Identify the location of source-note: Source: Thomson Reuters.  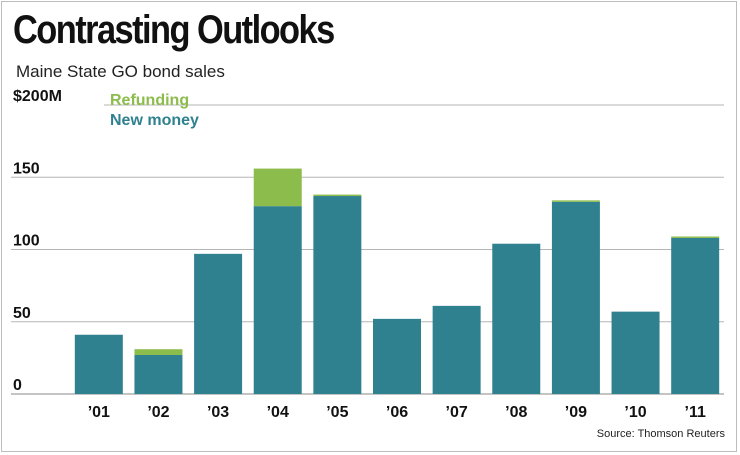
(660, 434).